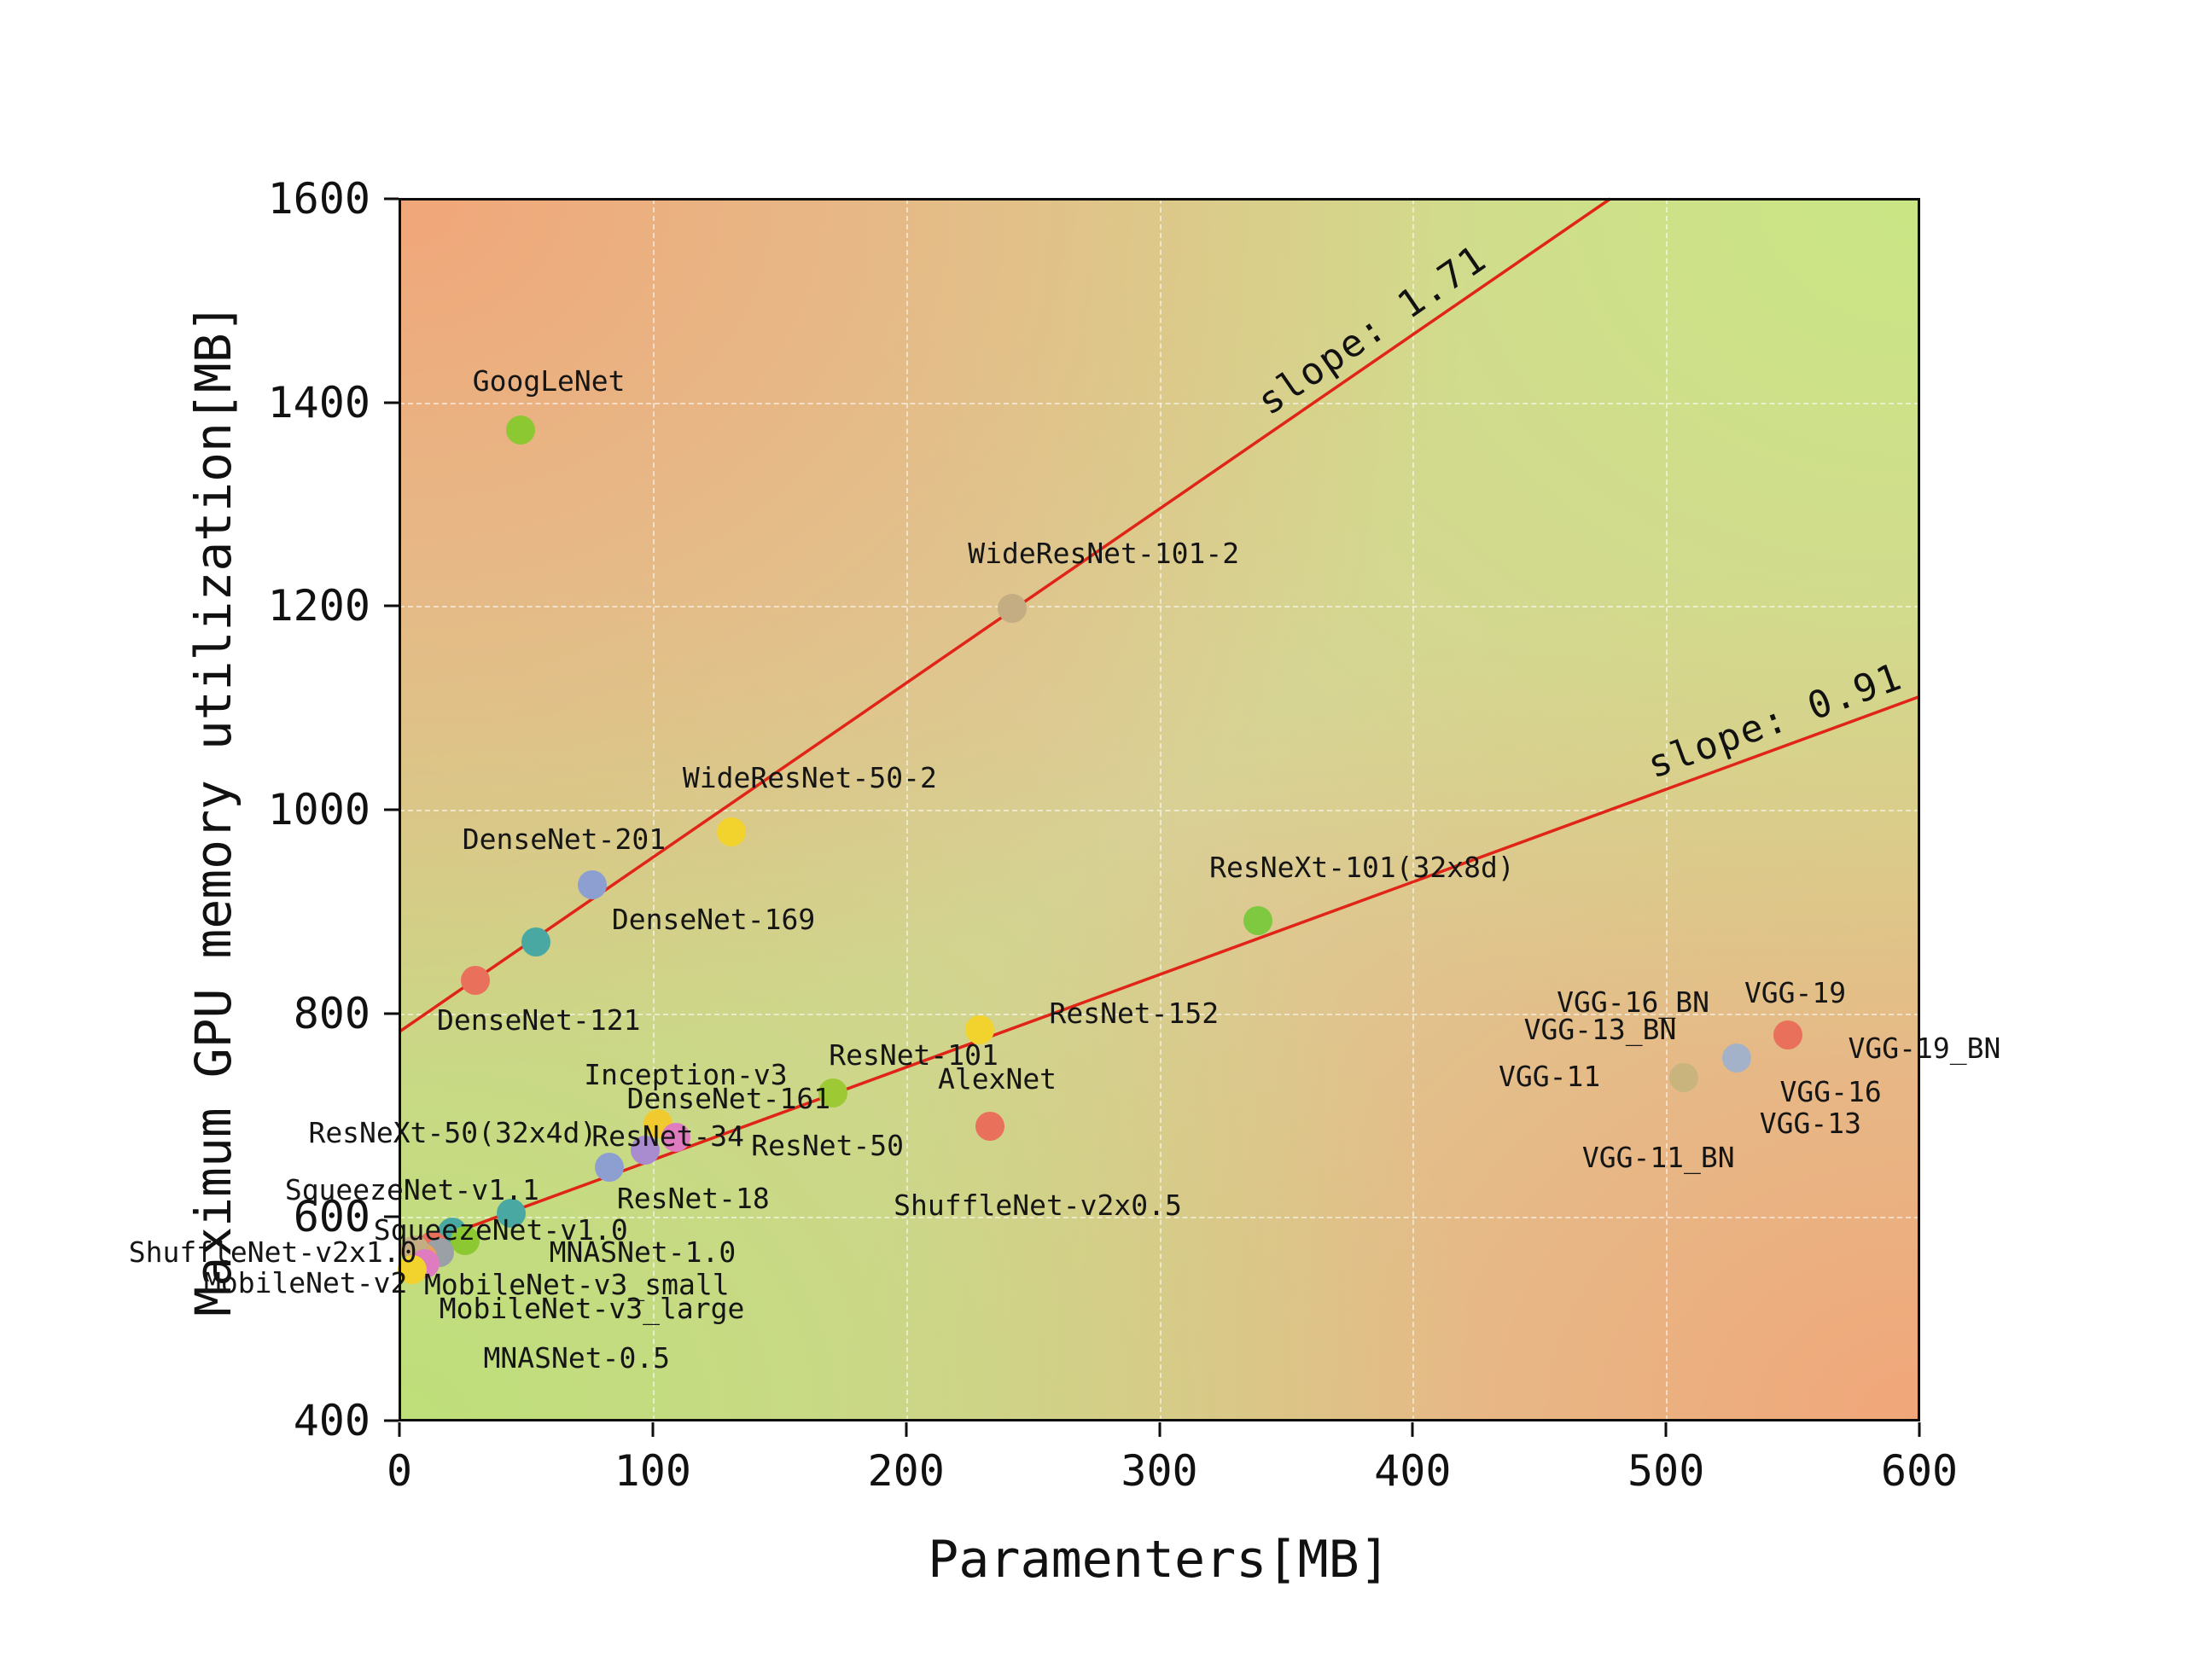 The image size is (2195, 1680). What do you see at coordinates (729, 1098) in the screenshot?
I see `point-label-densenet-161: DenseNet-161` at bounding box center [729, 1098].